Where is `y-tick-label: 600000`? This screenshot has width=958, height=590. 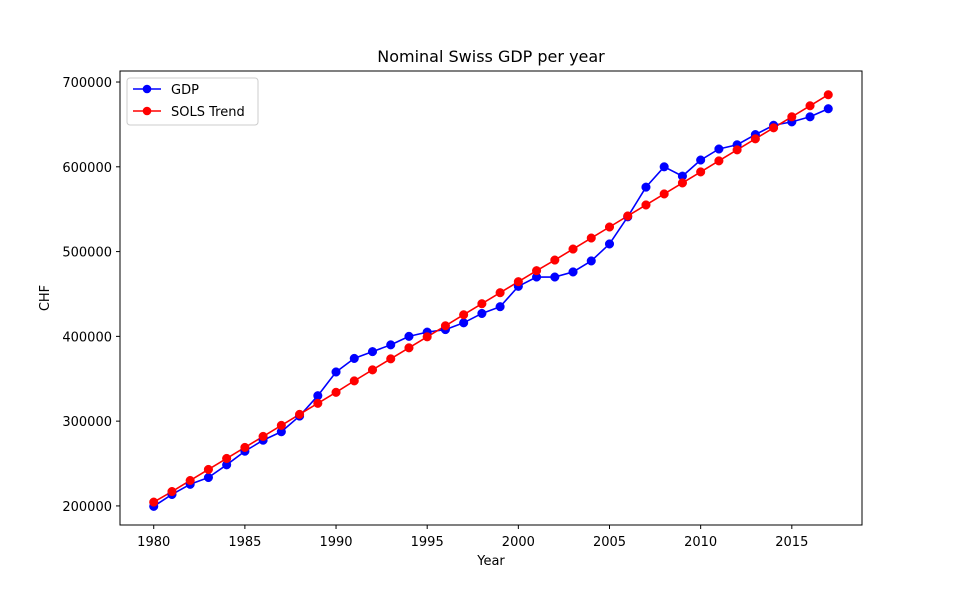
y-tick-label: 600000 is located at coordinates (87, 168).